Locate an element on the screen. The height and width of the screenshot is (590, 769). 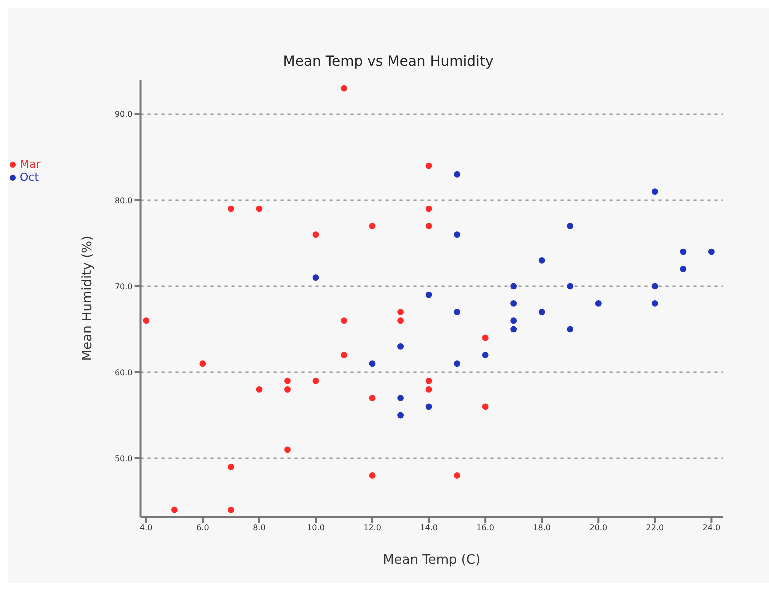
x-tick-label: 16.0 is located at coordinates (485, 528).